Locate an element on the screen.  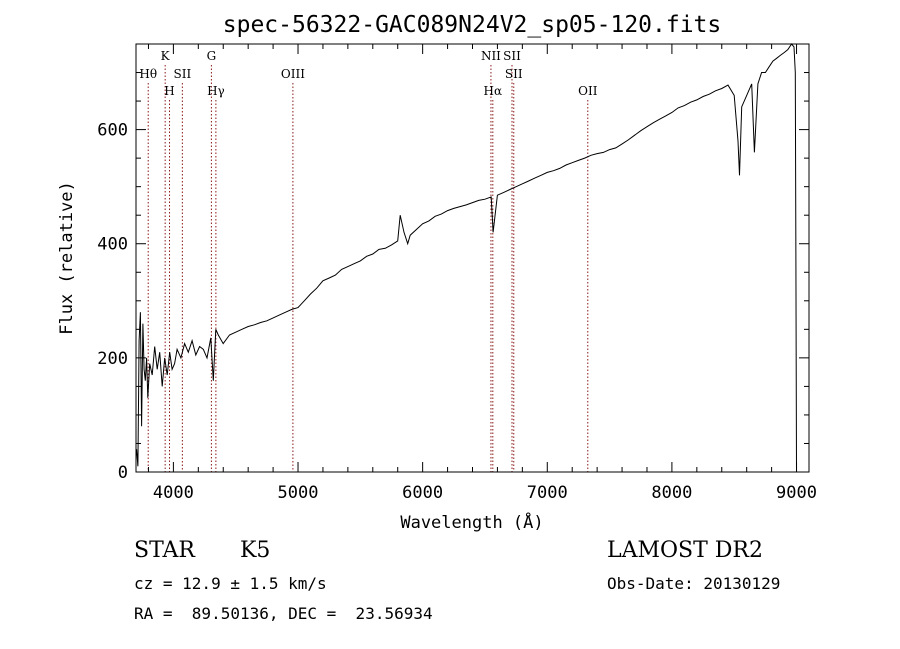
line-marker-label: Hγ is located at coordinates (216, 91).